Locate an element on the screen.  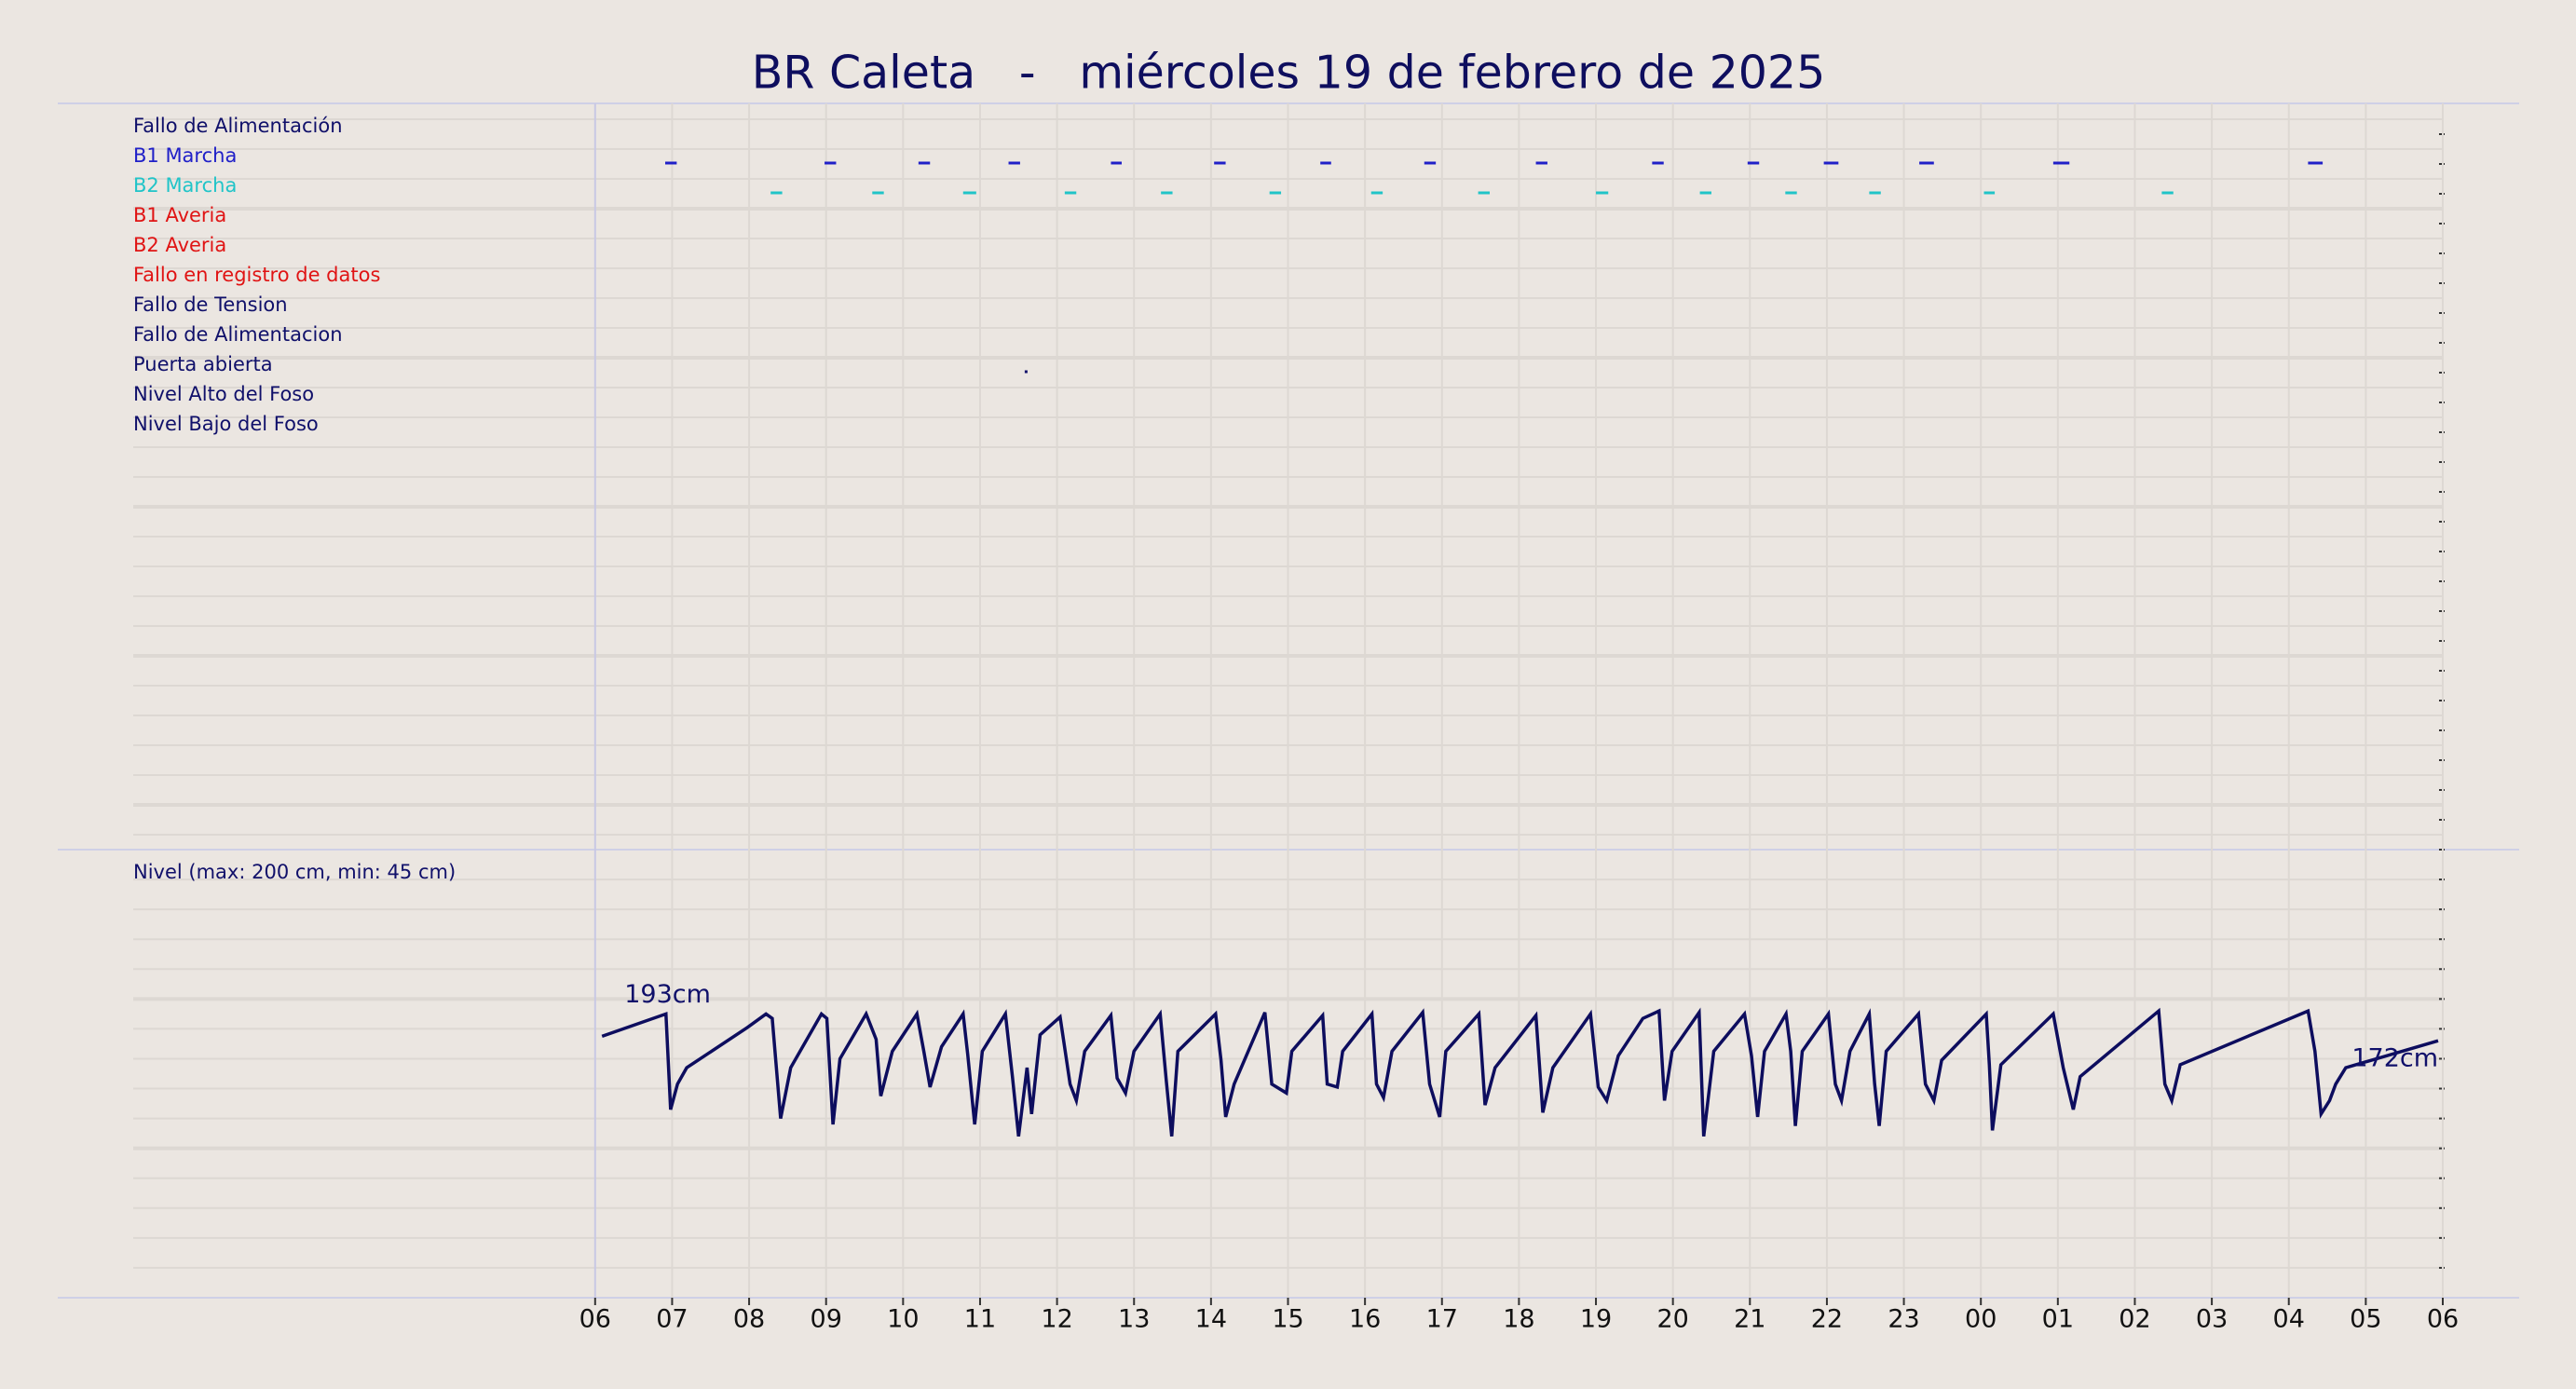
annotation: 172cm is located at coordinates (2394, 1058).